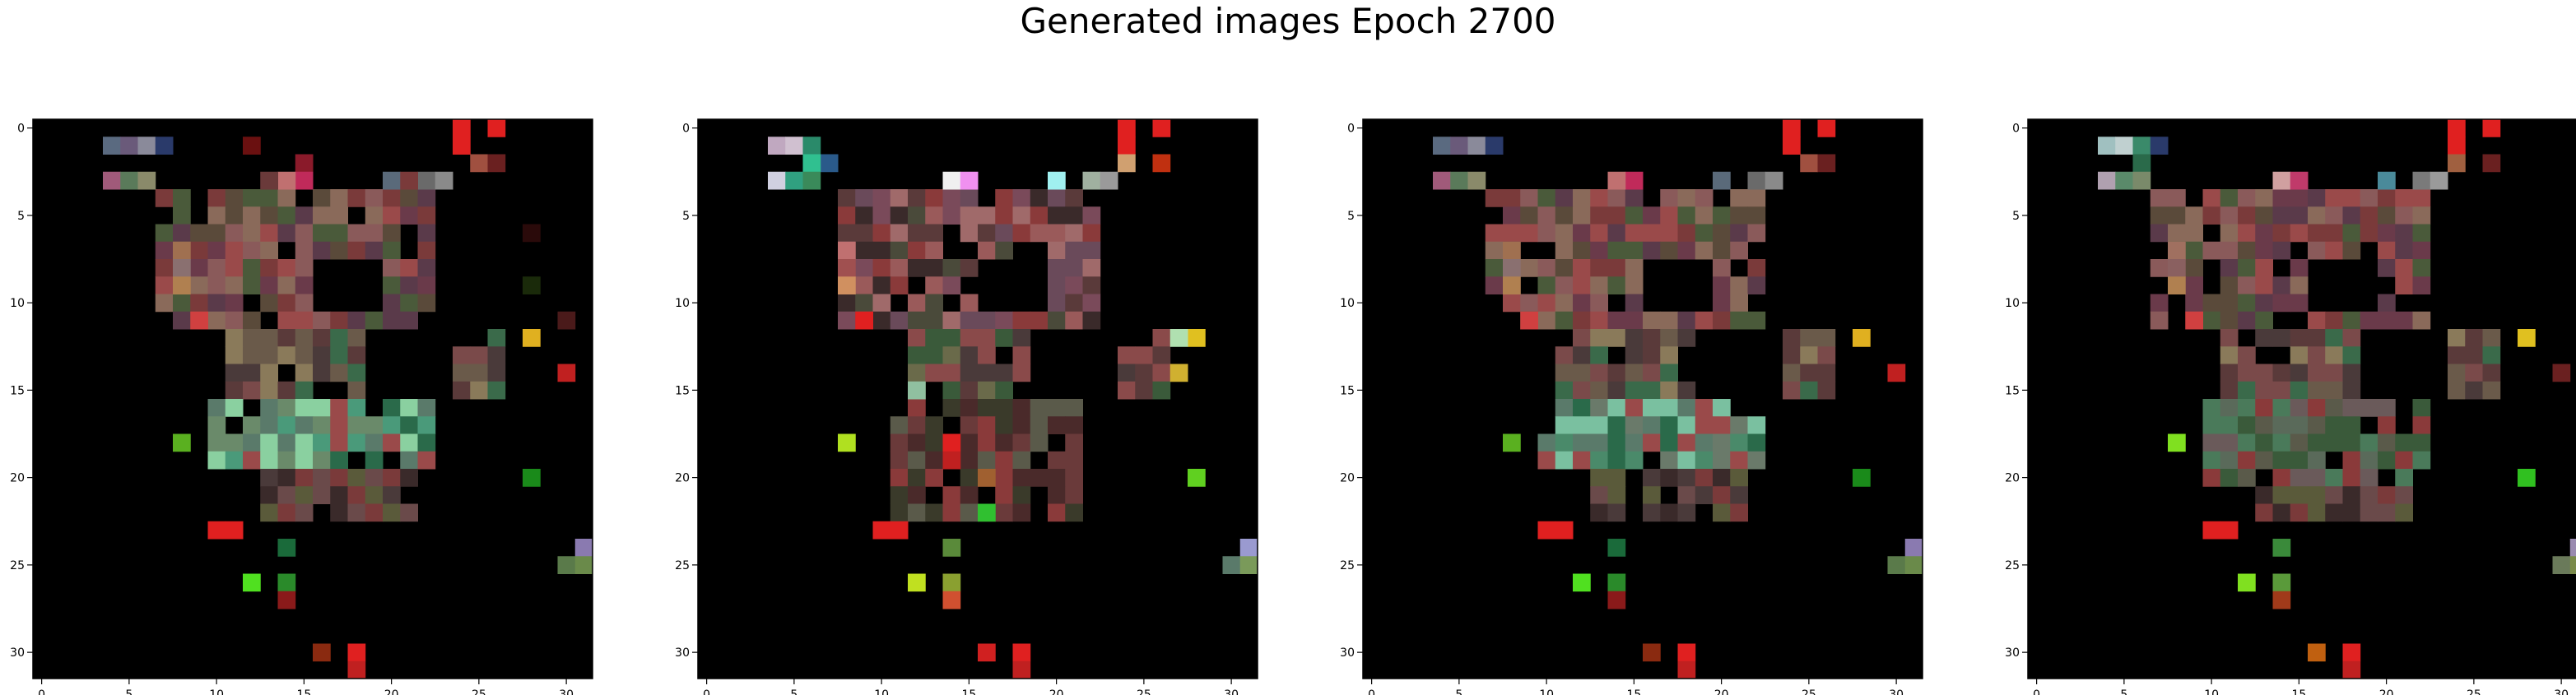 The height and width of the screenshot is (695, 2576). Describe the element at coordinates (2298, 691) in the screenshot. I see `x-tick-label: 15` at that location.